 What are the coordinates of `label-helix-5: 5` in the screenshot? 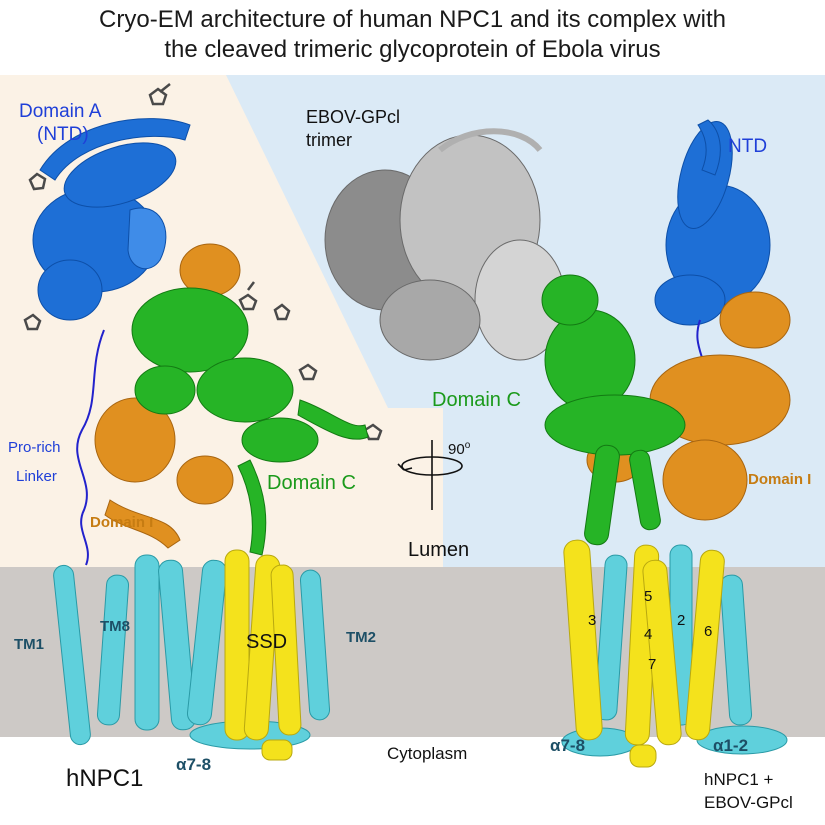 It's located at (648, 596).